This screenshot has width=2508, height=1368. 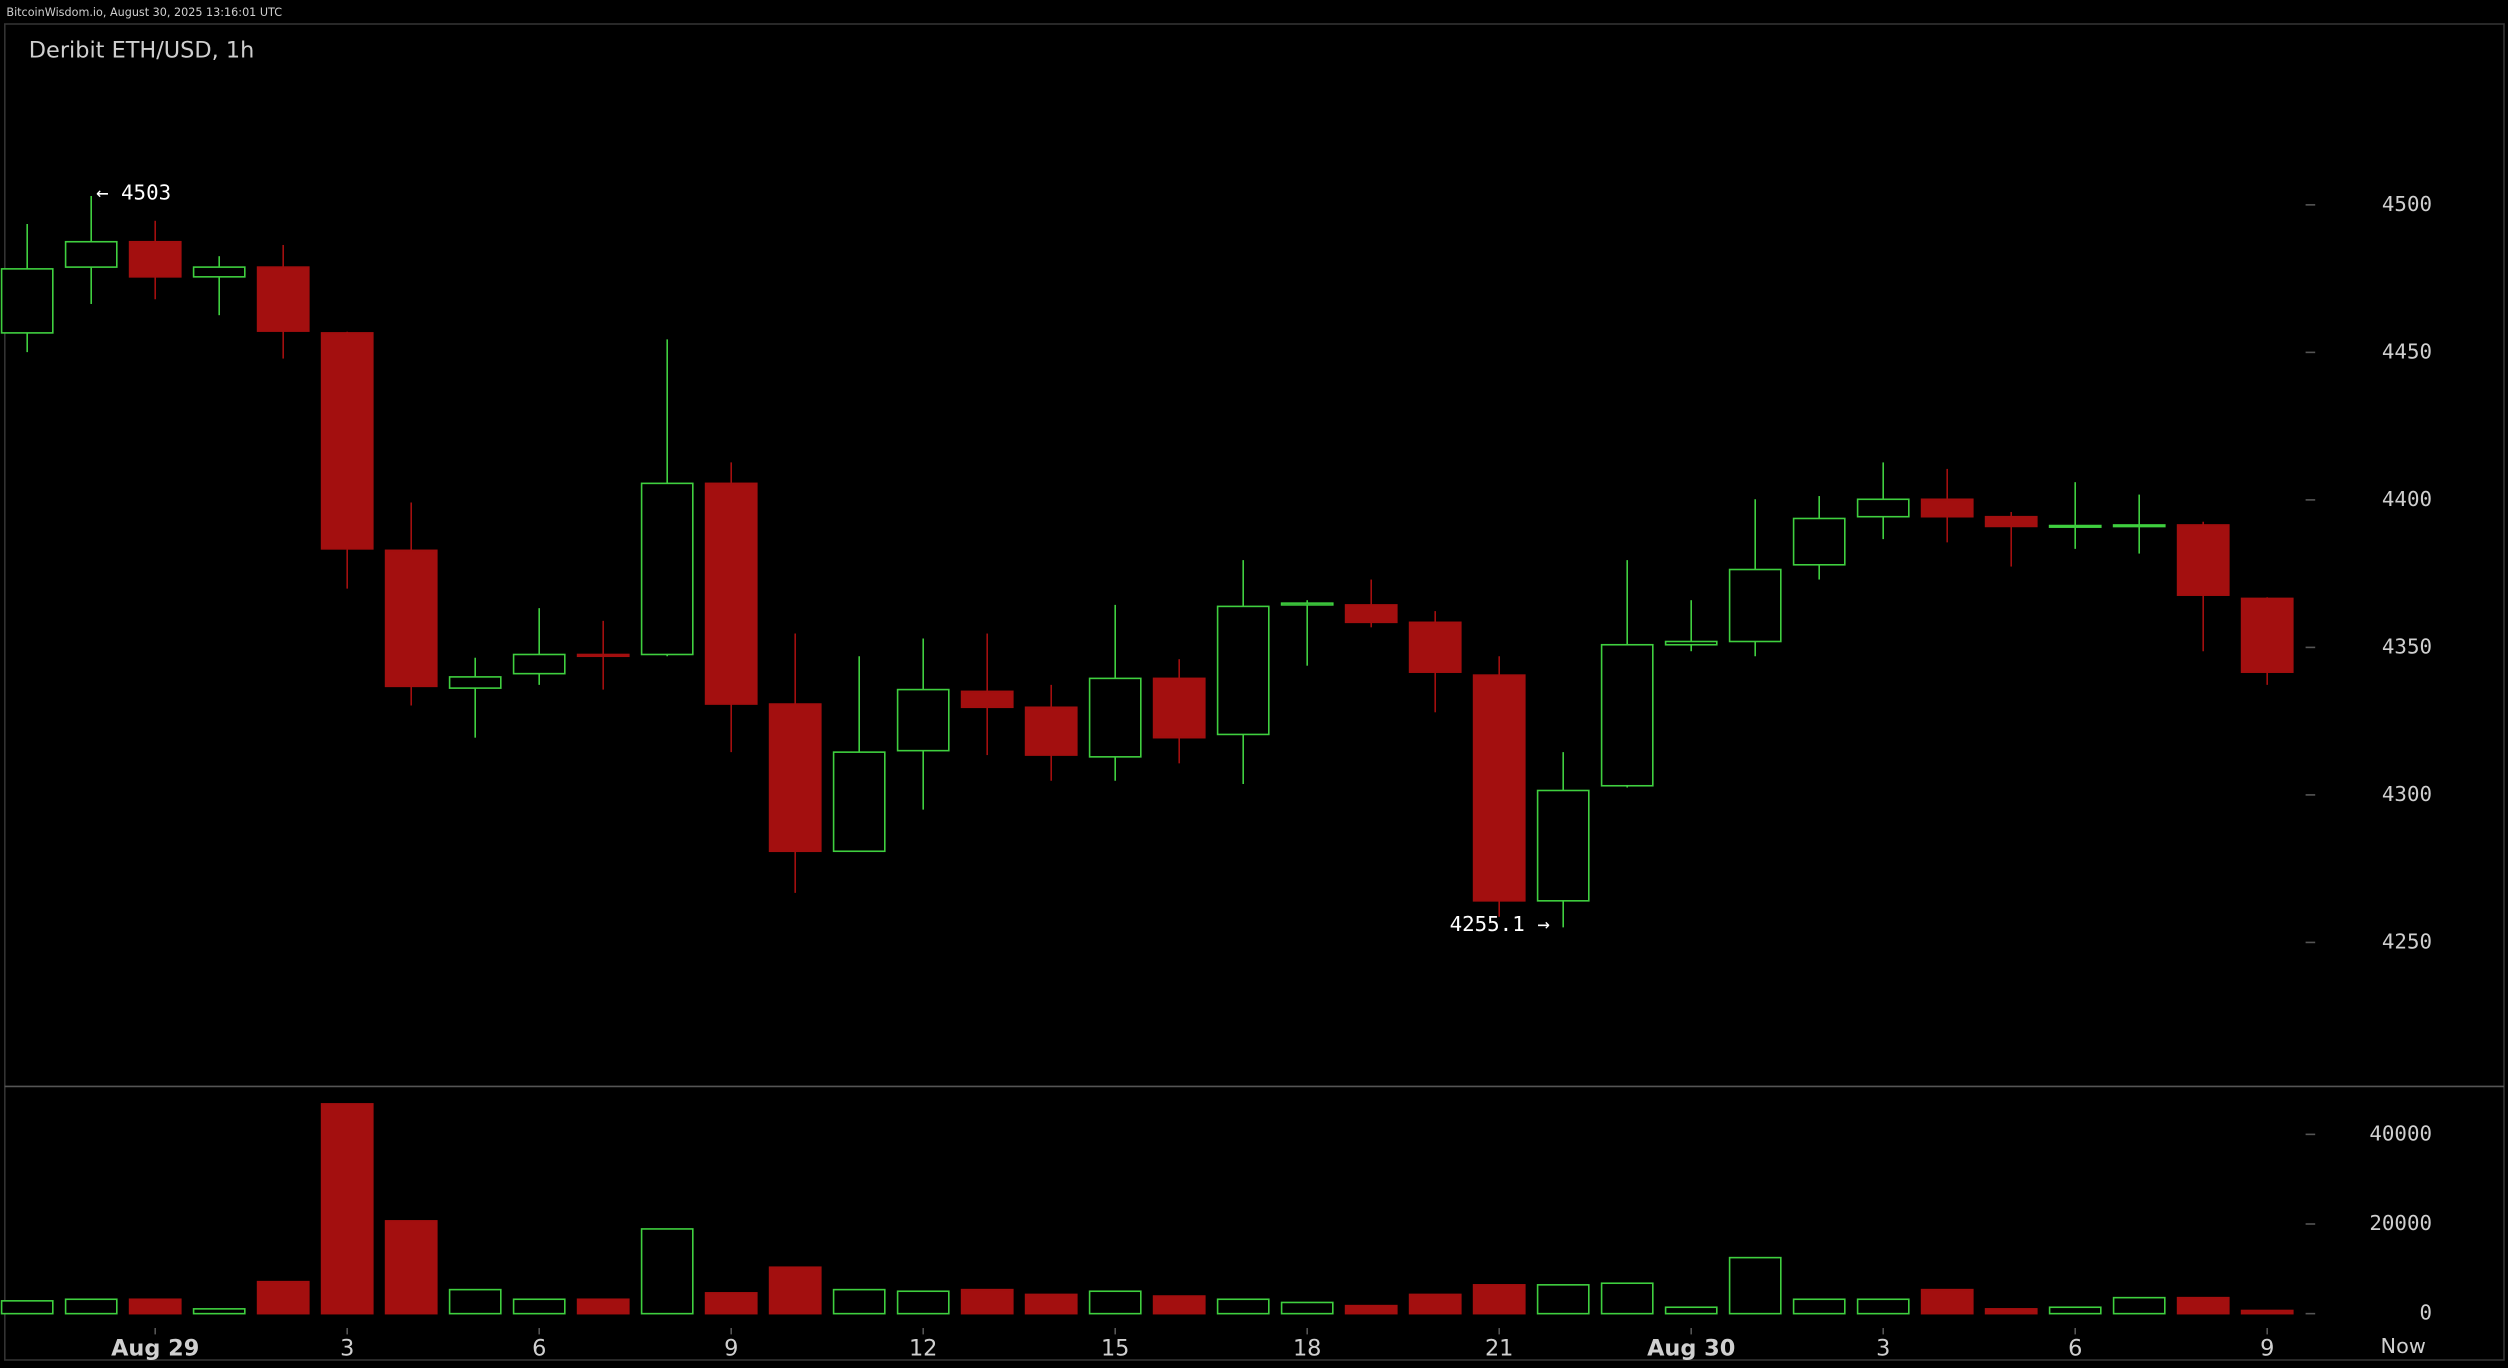 I want to click on y-tick-label: 4400, so click(x=2407, y=499).